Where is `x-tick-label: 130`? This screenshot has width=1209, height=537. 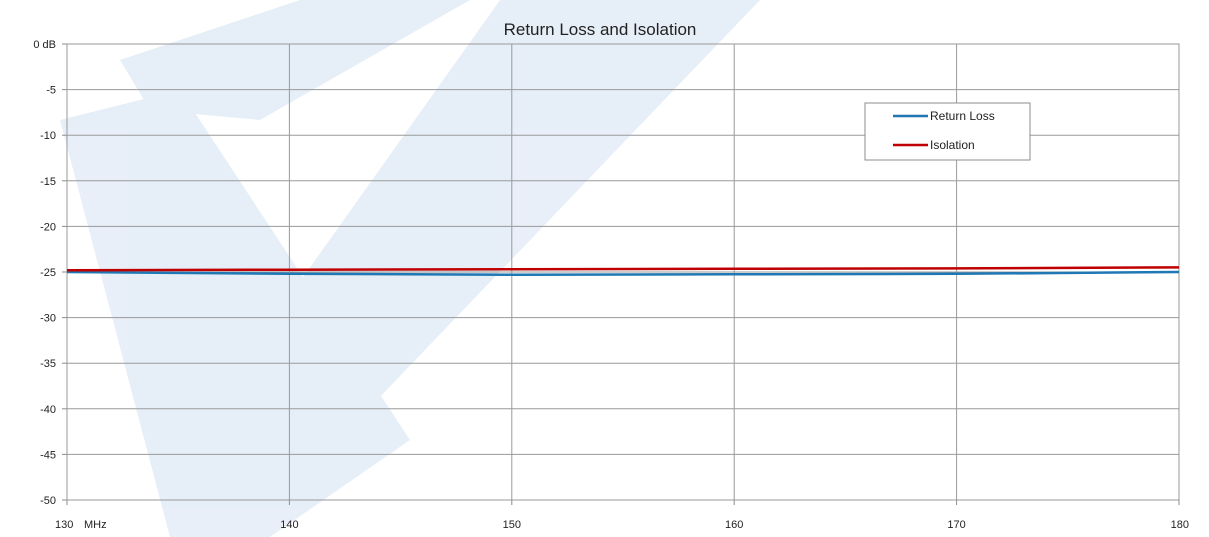
x-tick-label: 130 is located at coordinates (64, 525).